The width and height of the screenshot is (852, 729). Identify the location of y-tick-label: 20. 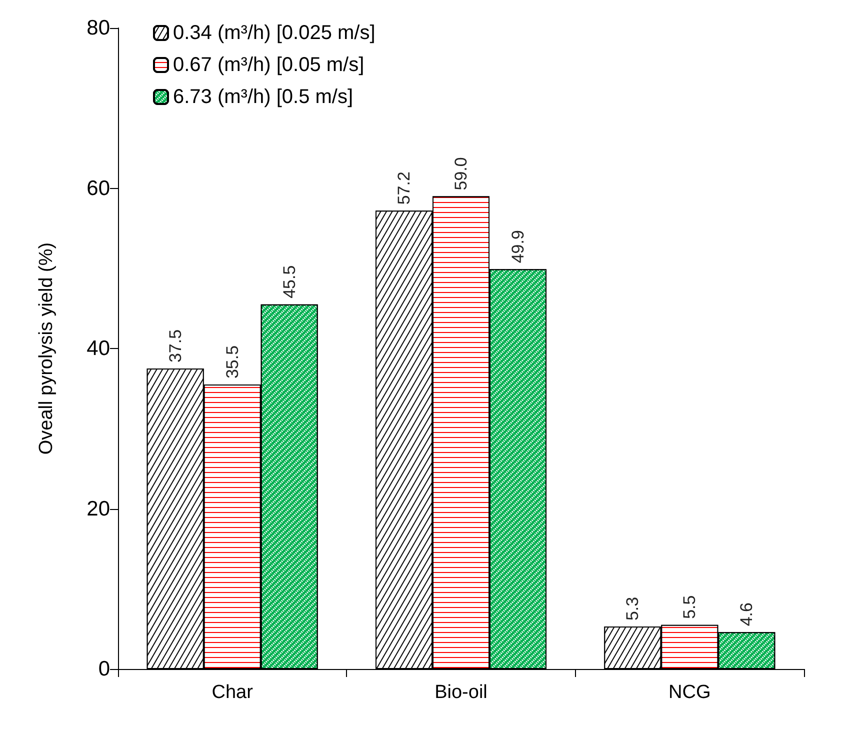
(98, 508).